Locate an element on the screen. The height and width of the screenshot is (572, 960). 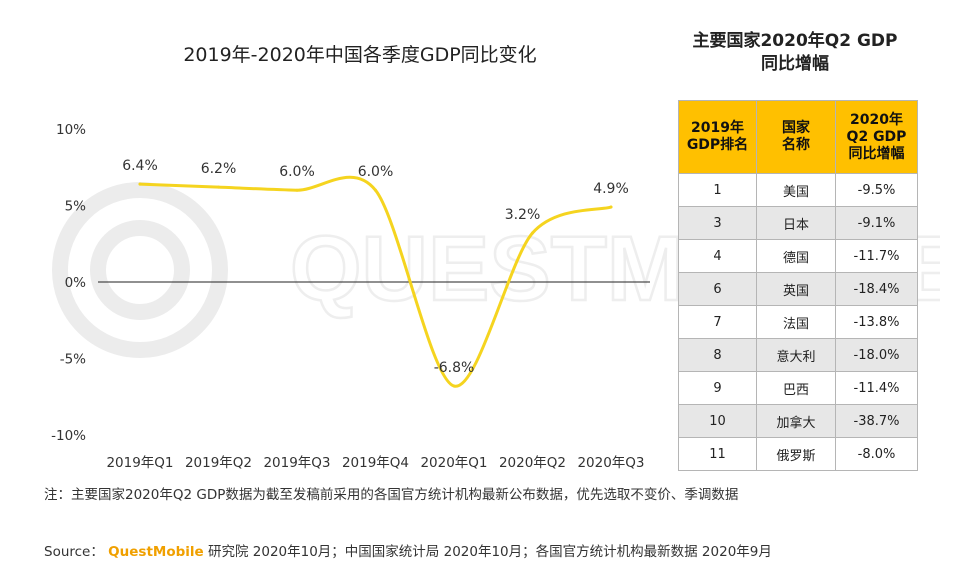
x-tick-label: 2019年Q2 is located at coordinates (218, 463).